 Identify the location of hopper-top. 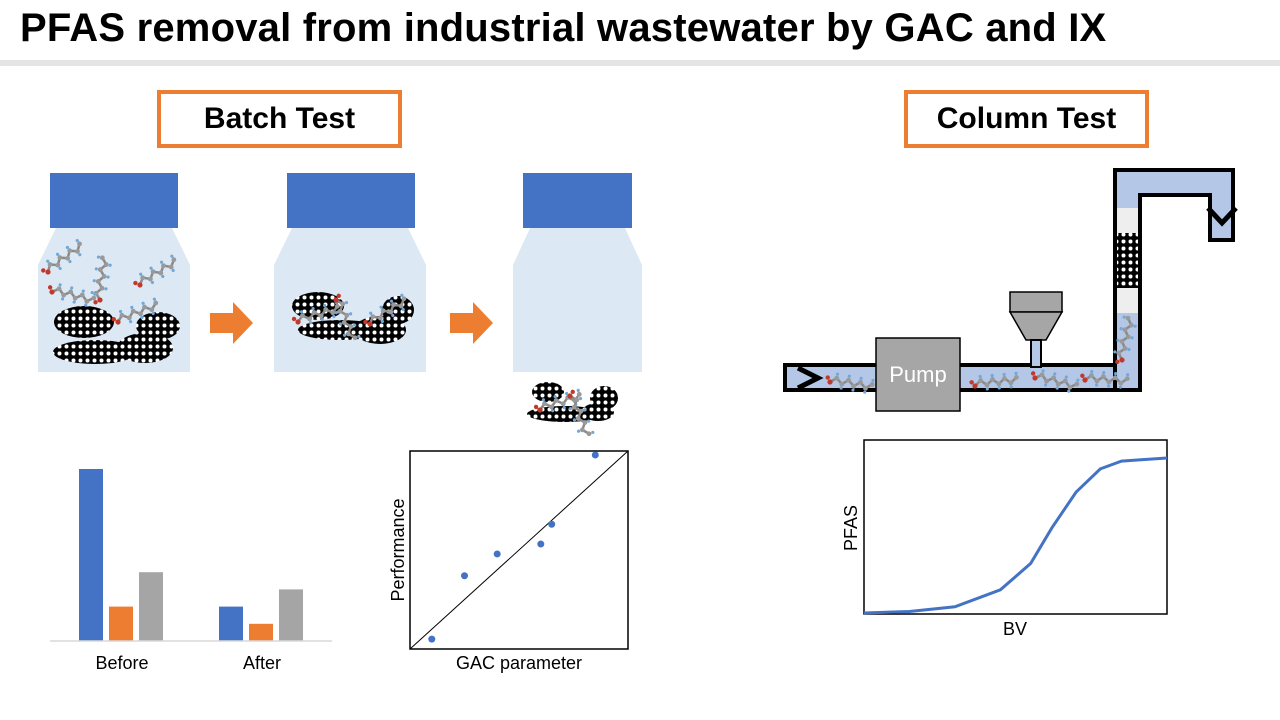
(1036, 302).